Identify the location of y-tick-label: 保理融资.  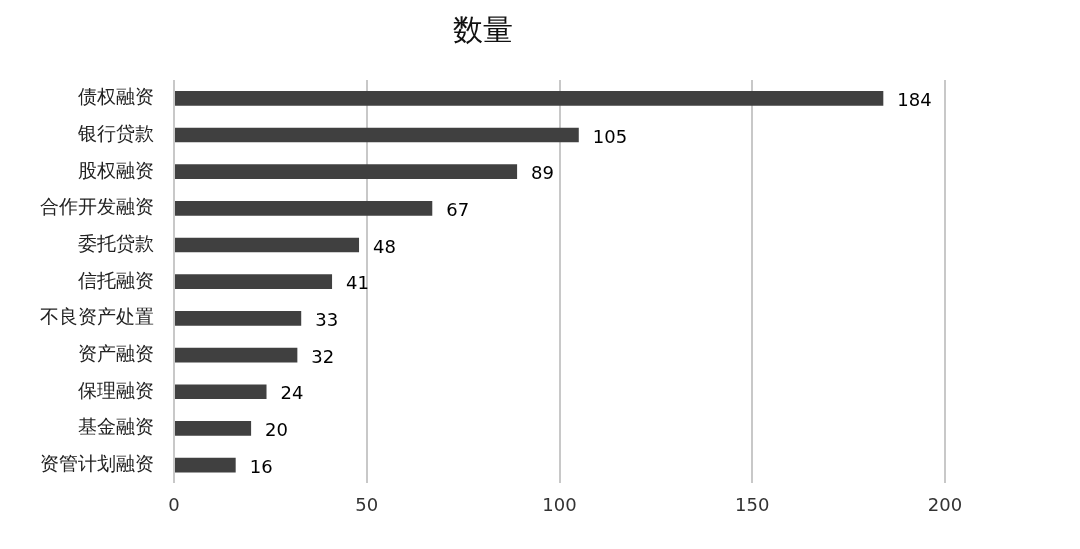
(116, 389).